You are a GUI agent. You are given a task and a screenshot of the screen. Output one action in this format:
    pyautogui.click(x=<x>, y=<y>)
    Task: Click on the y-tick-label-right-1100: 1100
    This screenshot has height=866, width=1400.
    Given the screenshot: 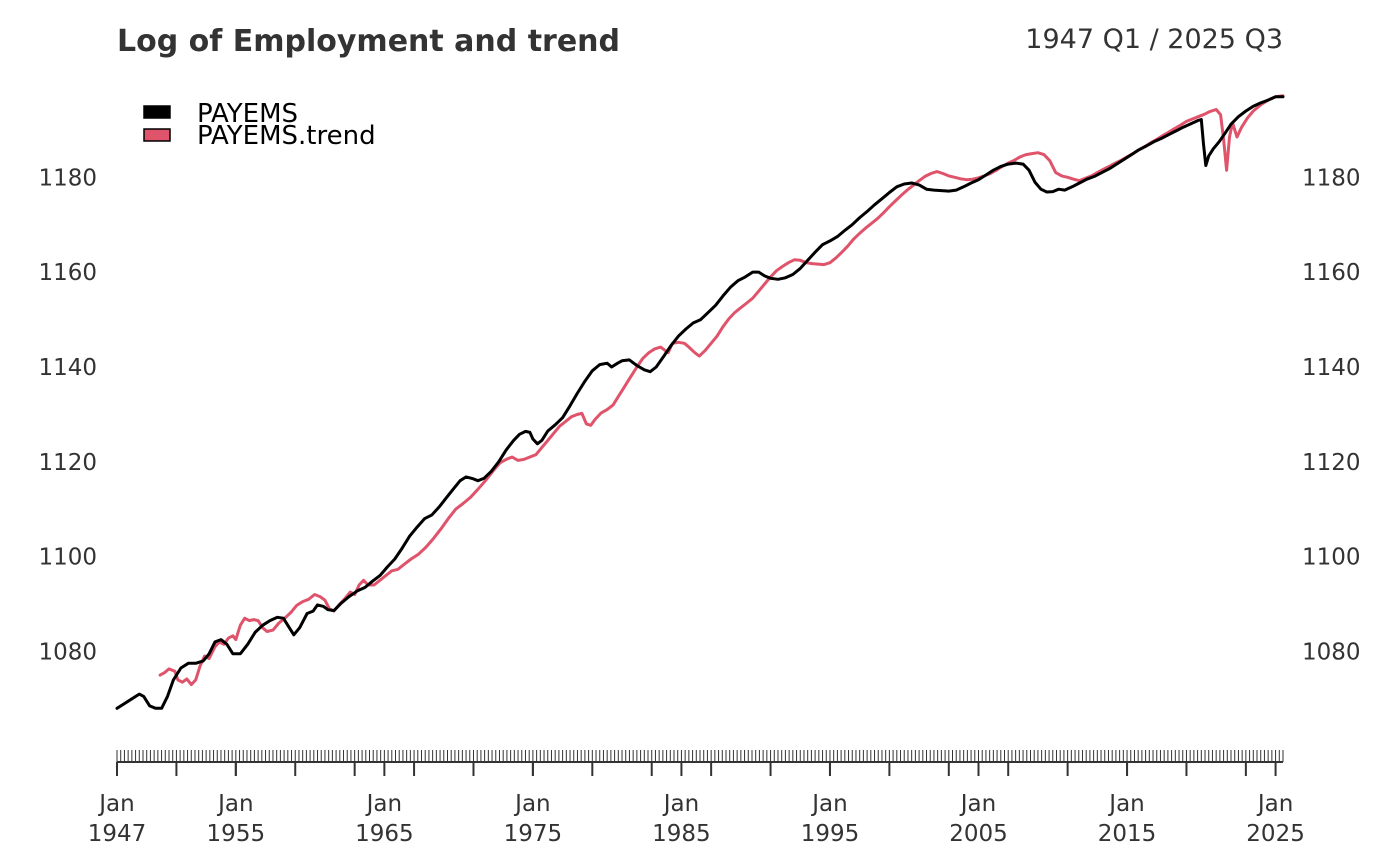 What is the action you would take?
    pyautogui.click(x=1331, y=558)
    